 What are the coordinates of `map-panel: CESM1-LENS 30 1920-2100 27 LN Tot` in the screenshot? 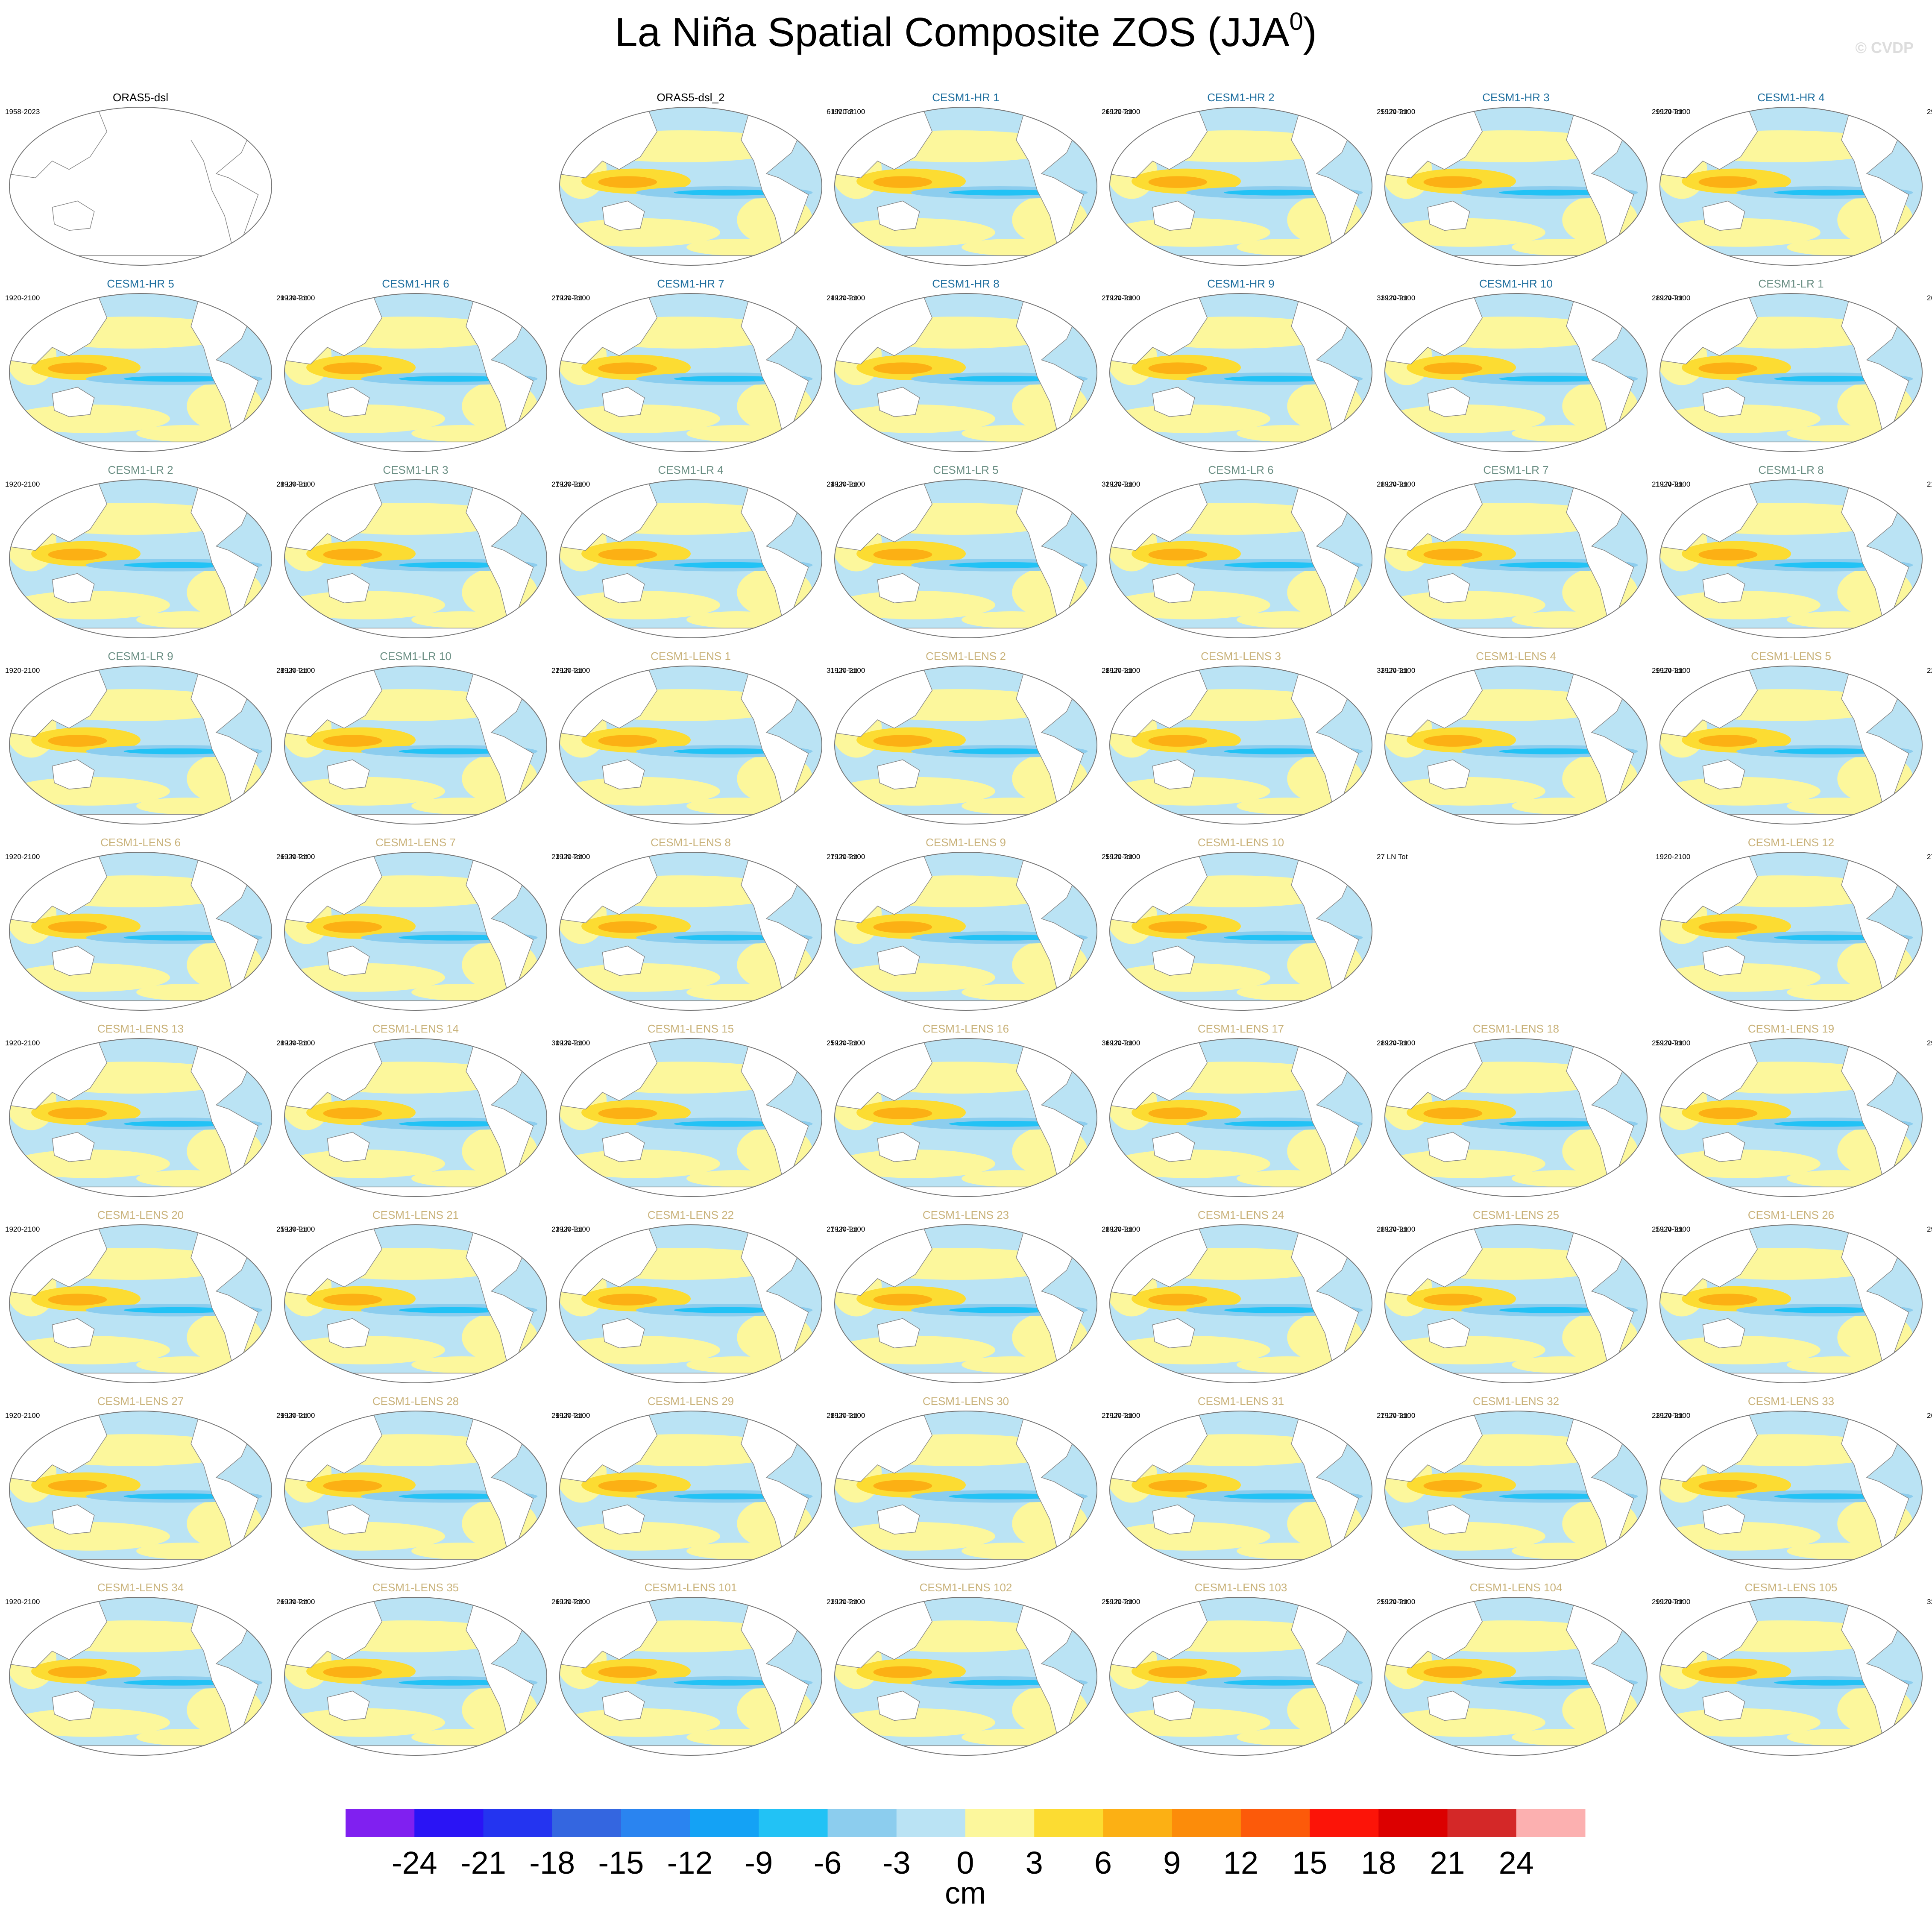 It's located at (981, 1483).